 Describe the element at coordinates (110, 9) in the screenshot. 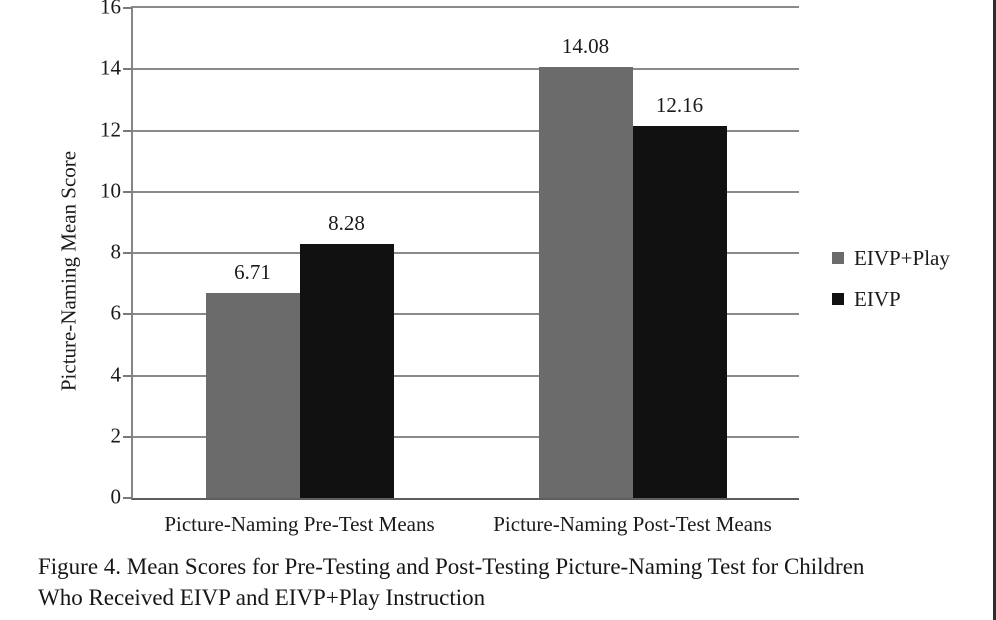

I see `y-tick-label: 16` at that location.